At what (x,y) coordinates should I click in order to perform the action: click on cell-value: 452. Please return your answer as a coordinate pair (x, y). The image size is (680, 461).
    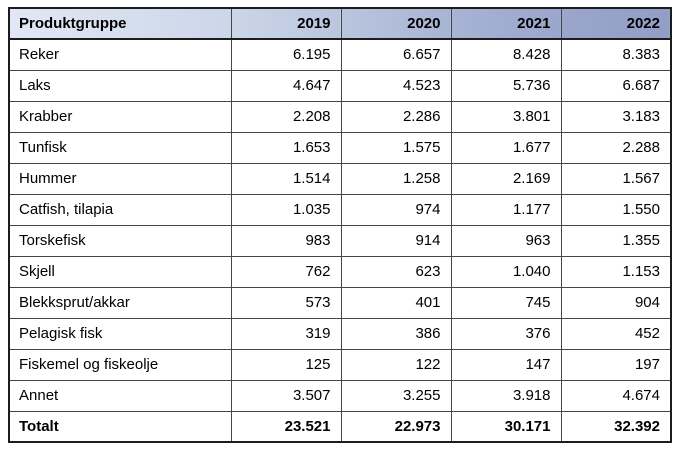
    Looking at the image, I should click on (616, 333).